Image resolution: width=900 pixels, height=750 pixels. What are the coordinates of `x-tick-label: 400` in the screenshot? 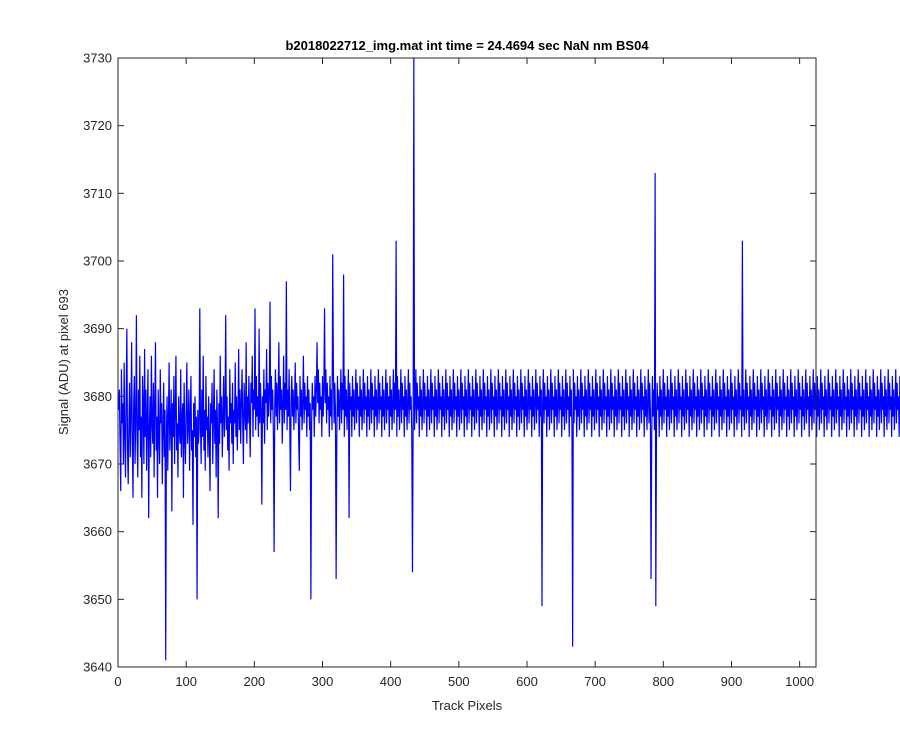 It's located at (391, 681).